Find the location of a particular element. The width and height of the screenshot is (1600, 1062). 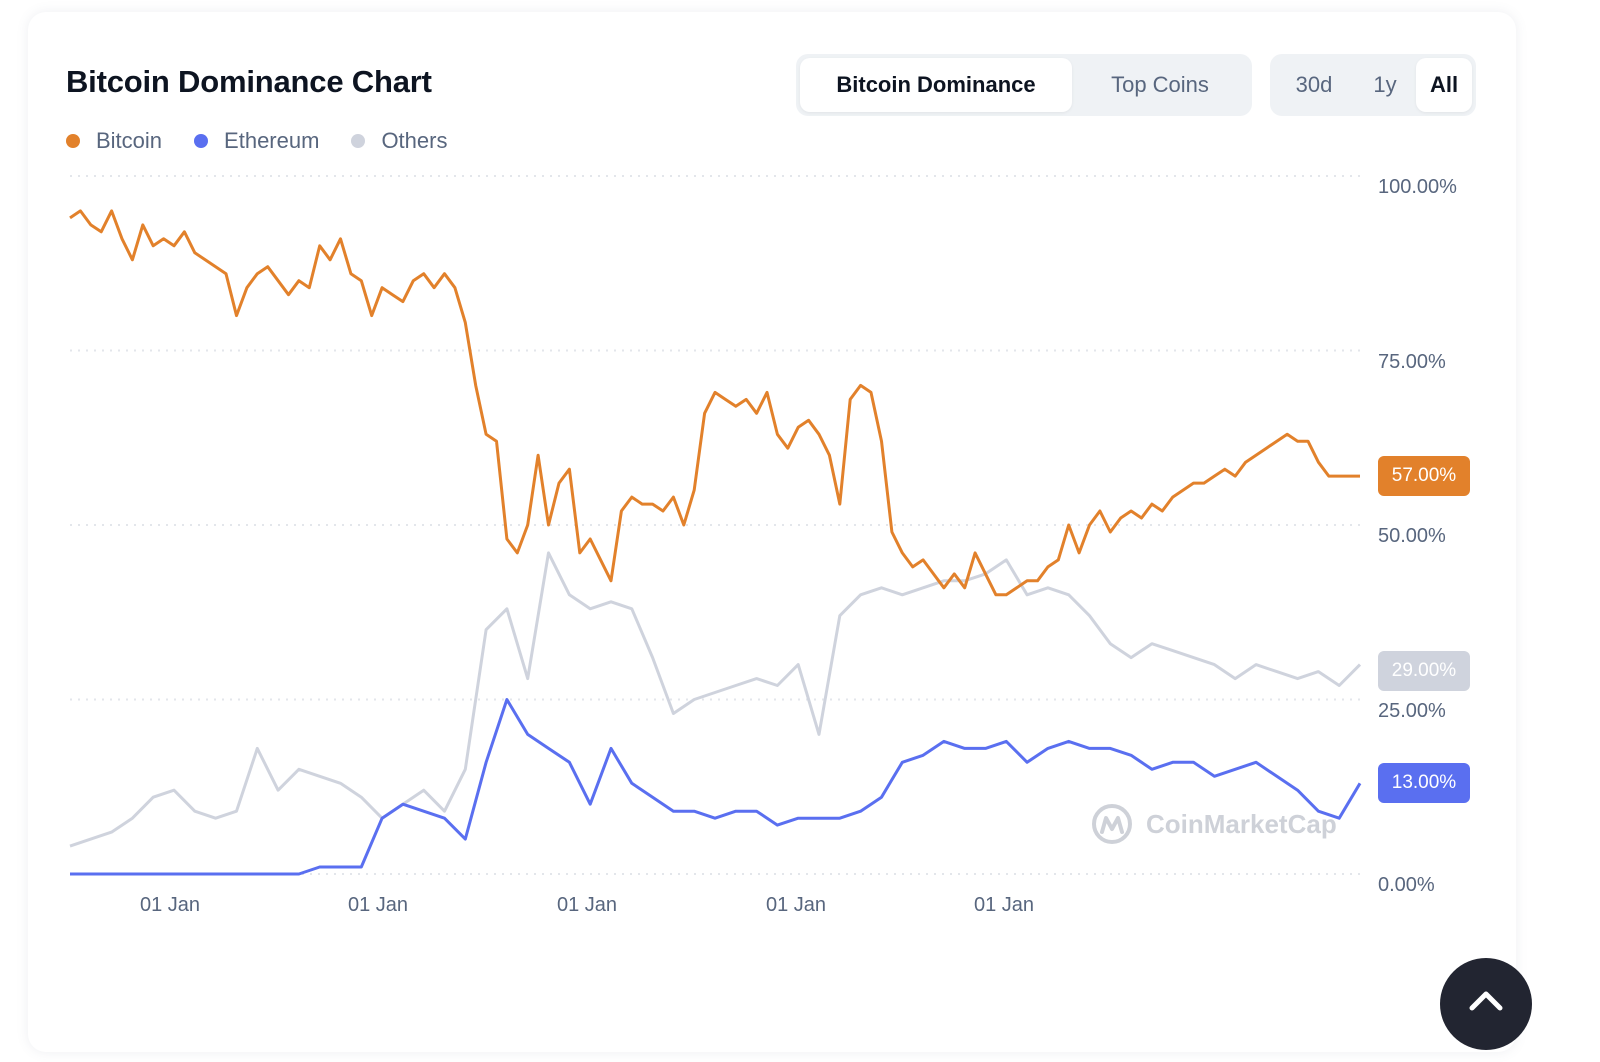

y-tick-label: 100.00% is located at coordinates (1417, 187).